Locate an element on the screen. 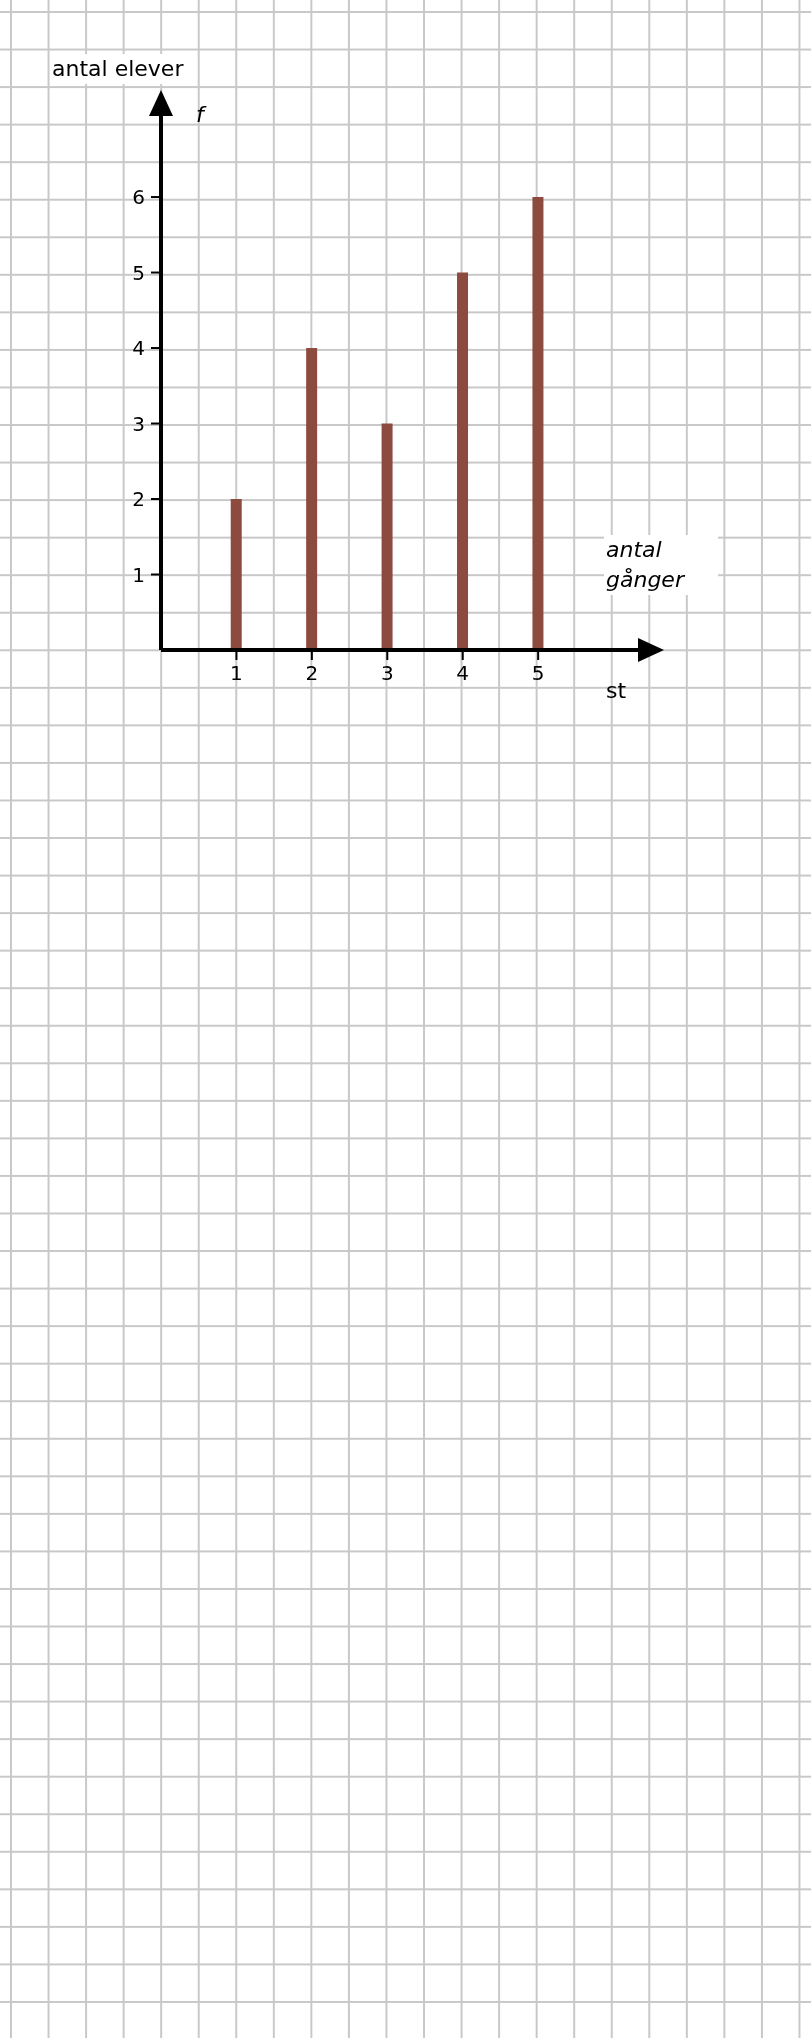  y-tick-label: 5 is located at coordinates (138, 272).